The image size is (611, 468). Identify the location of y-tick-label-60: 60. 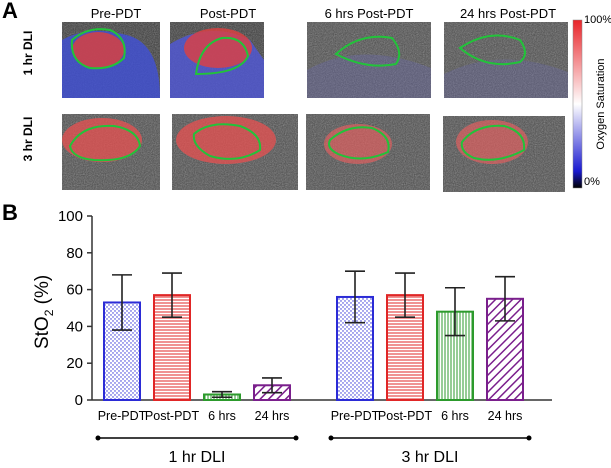
(74, 290).